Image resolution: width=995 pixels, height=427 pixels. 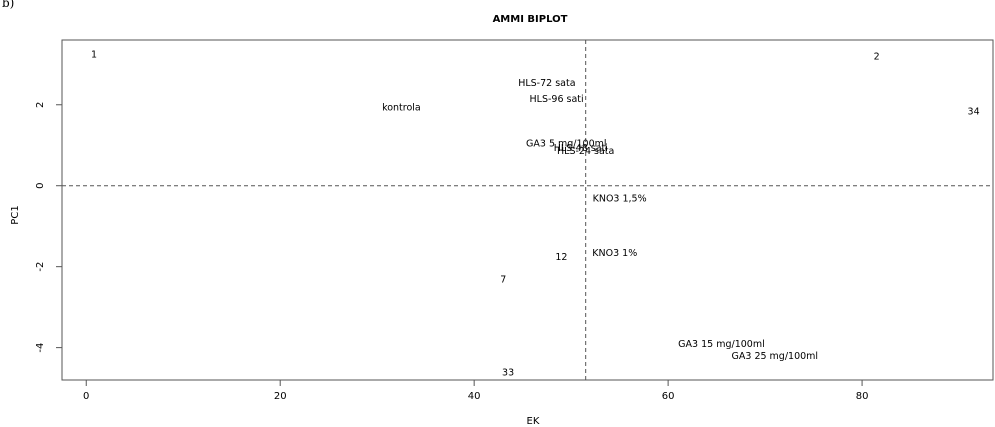 I want to click on point-label: KNO3 1,5%, so click(x=620, y=198).